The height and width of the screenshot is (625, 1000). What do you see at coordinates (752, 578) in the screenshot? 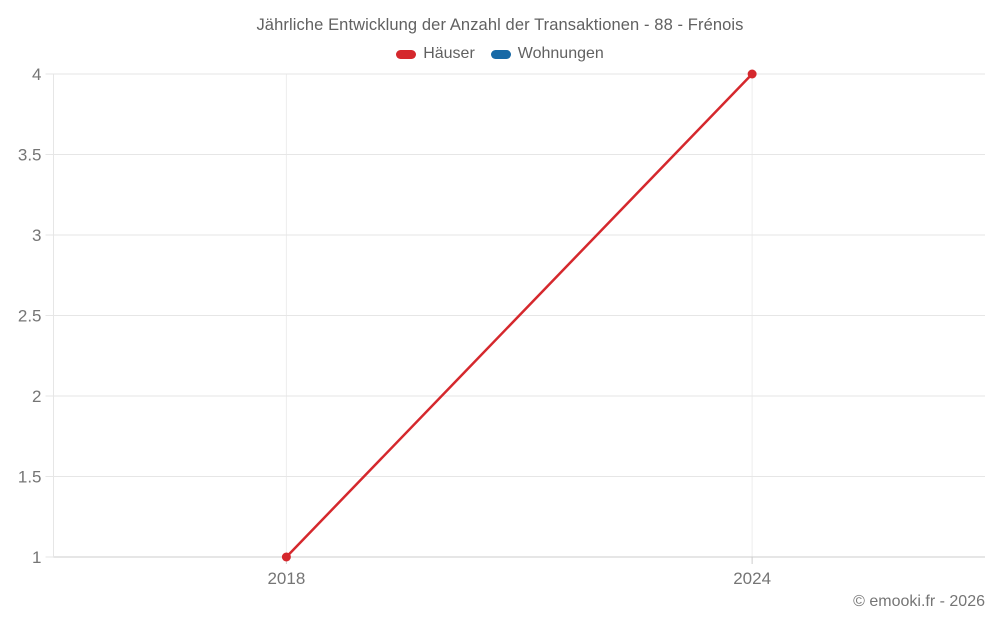
I see `x-axis-label: 2024` at bounding box center [752, 578].